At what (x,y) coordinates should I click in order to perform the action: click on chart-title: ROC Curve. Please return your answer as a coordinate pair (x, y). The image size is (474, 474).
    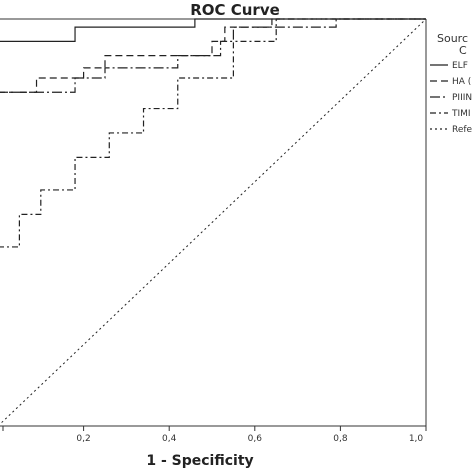
    Looking at the image, I should click on (235, 10).